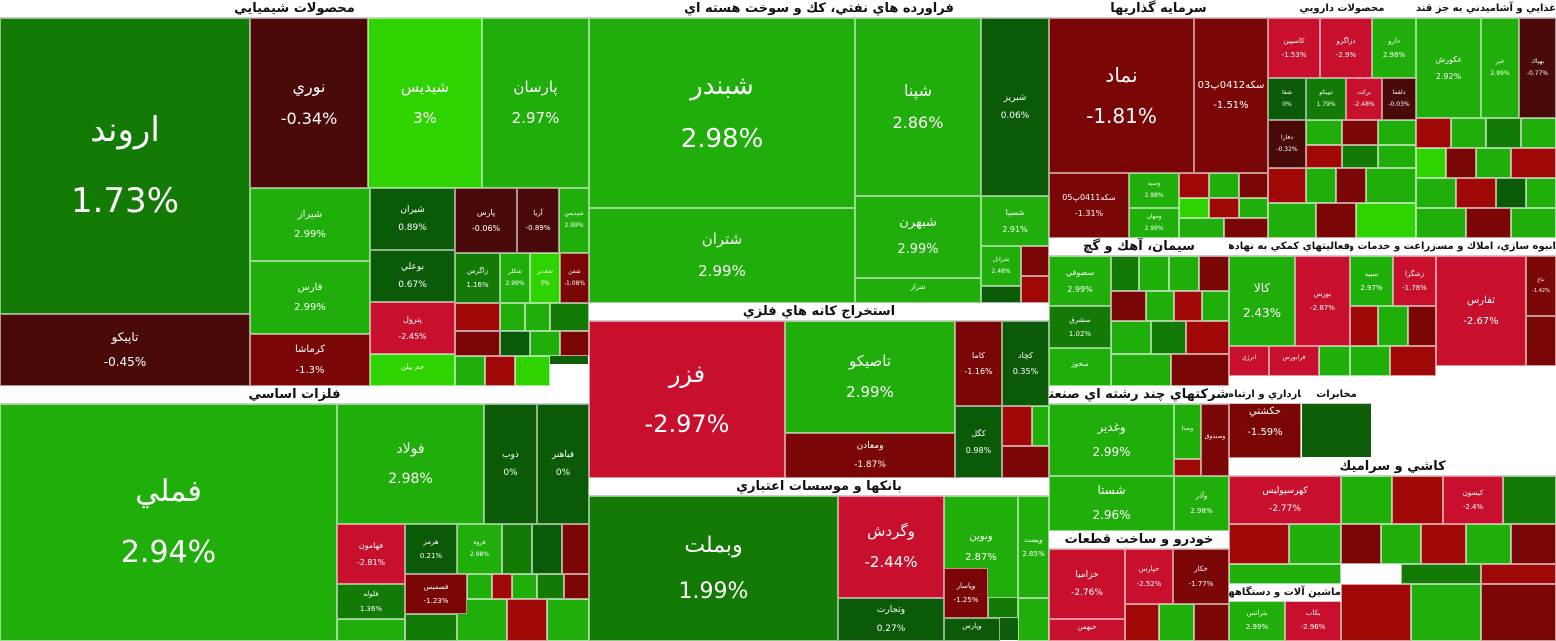 The width and height of the screenshot is (1556, 641). I want to click on treemap-tile: فروه 2.98%, so click(479, 549).